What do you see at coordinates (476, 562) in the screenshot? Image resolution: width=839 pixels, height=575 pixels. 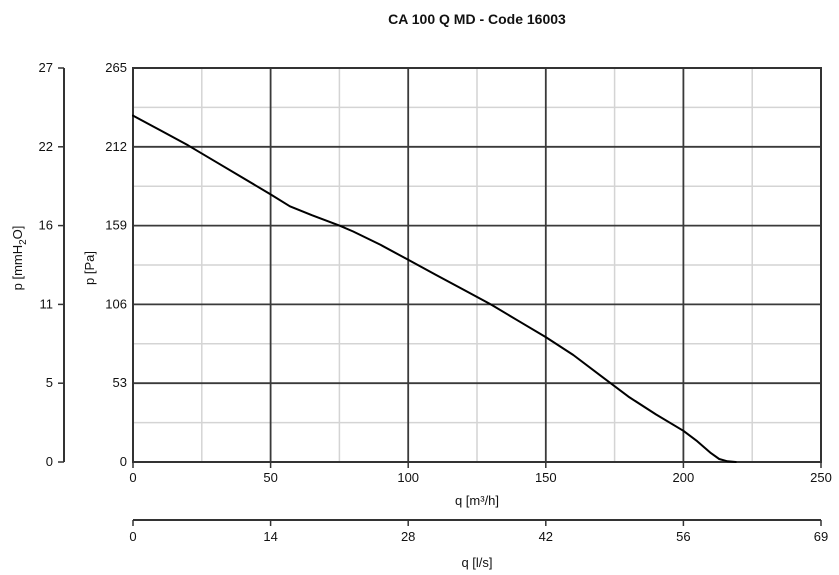 I see `secondary-x-axis-label: q [l/s]` at bounding box center [476, 562].